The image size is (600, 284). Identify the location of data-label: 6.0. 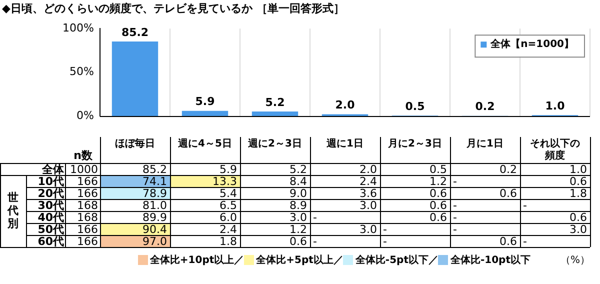
(228, 217).